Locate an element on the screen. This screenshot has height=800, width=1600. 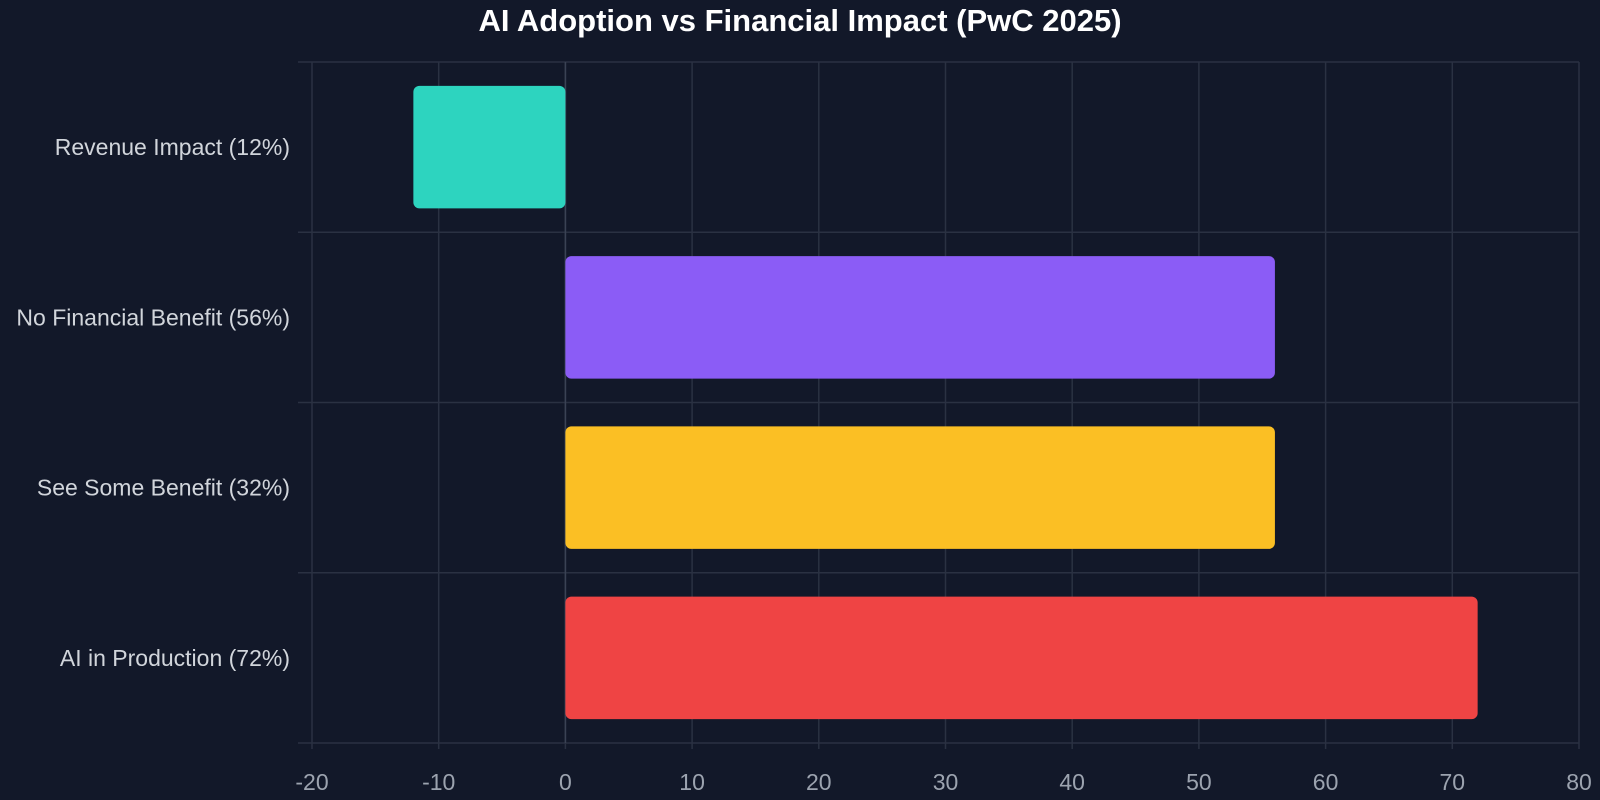
x-tick-label: -10 is located at coordinates (438, 782).